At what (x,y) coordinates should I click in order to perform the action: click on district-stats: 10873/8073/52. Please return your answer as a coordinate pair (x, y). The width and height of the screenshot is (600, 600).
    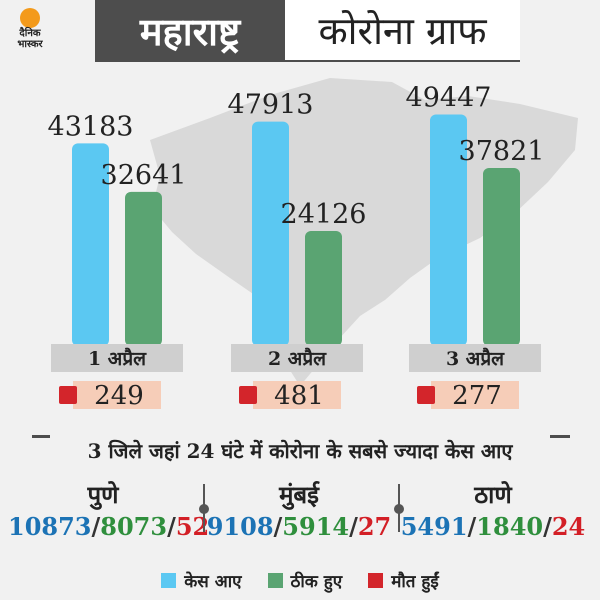
    Looking at the image, I should click on (108, 526).